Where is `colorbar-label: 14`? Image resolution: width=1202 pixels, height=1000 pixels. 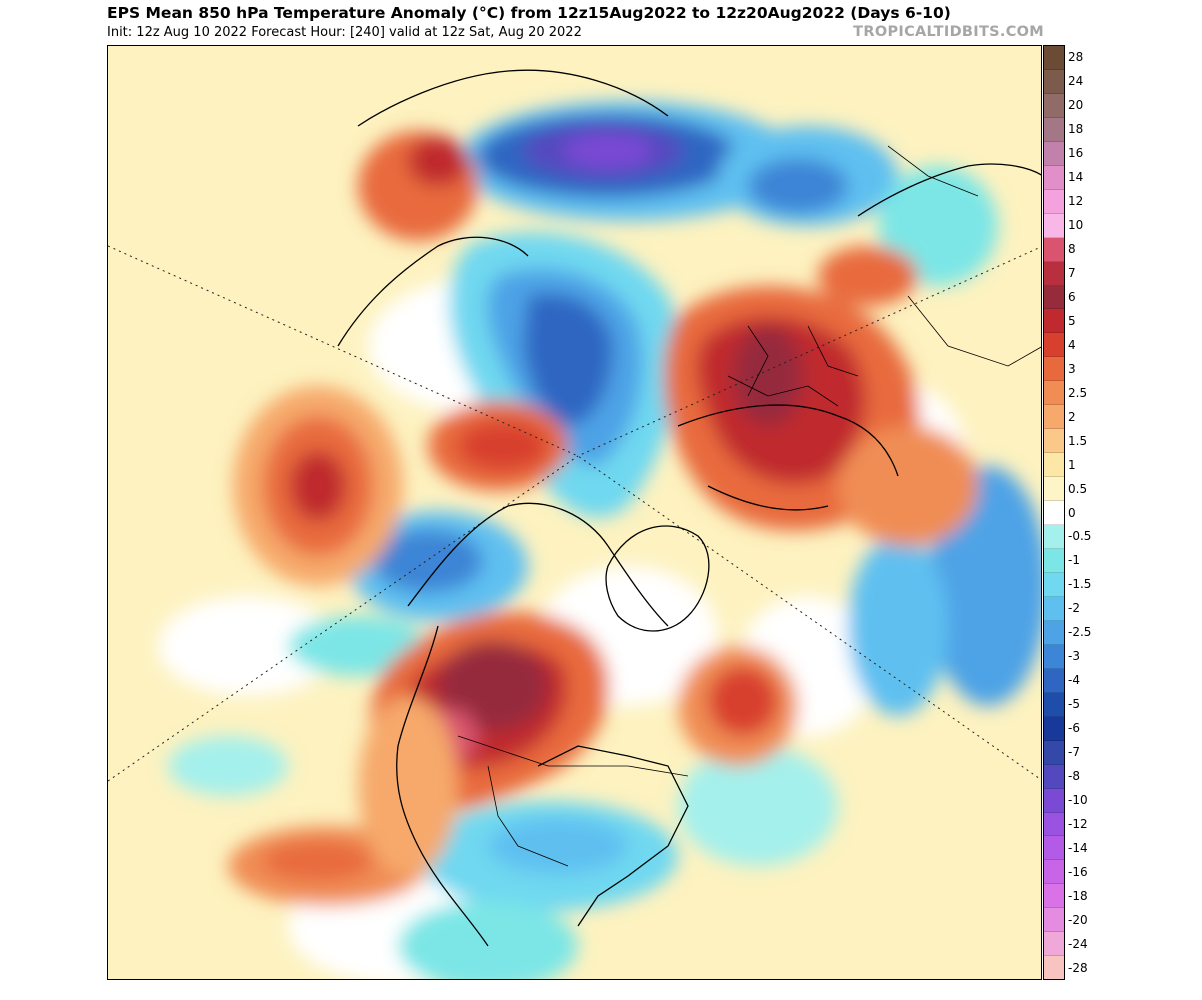
colorbar-label: 14 is located at coordinates (1076, 176).